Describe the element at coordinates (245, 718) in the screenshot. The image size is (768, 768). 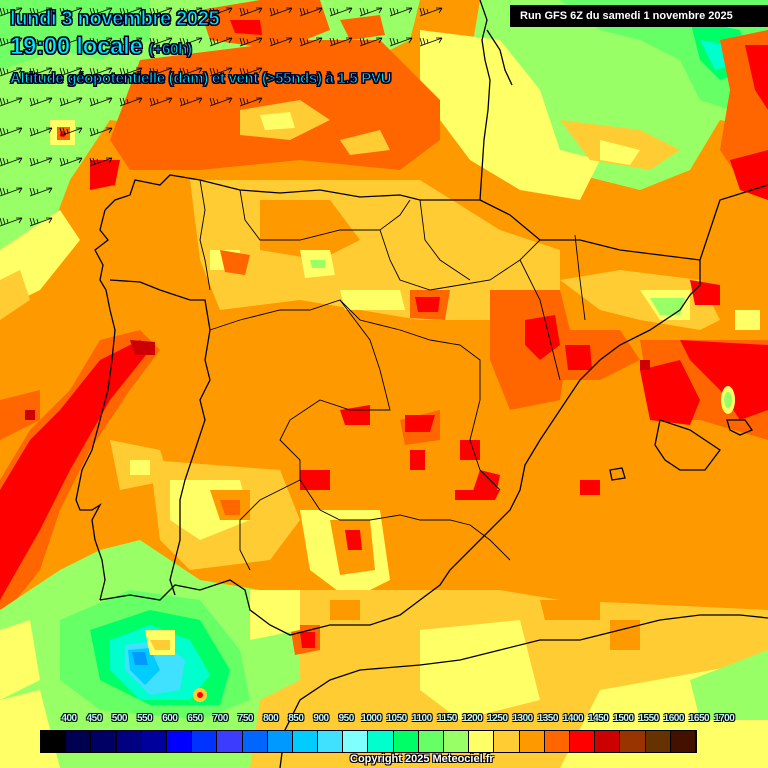
I see `colorbar-label: 750` at that location.